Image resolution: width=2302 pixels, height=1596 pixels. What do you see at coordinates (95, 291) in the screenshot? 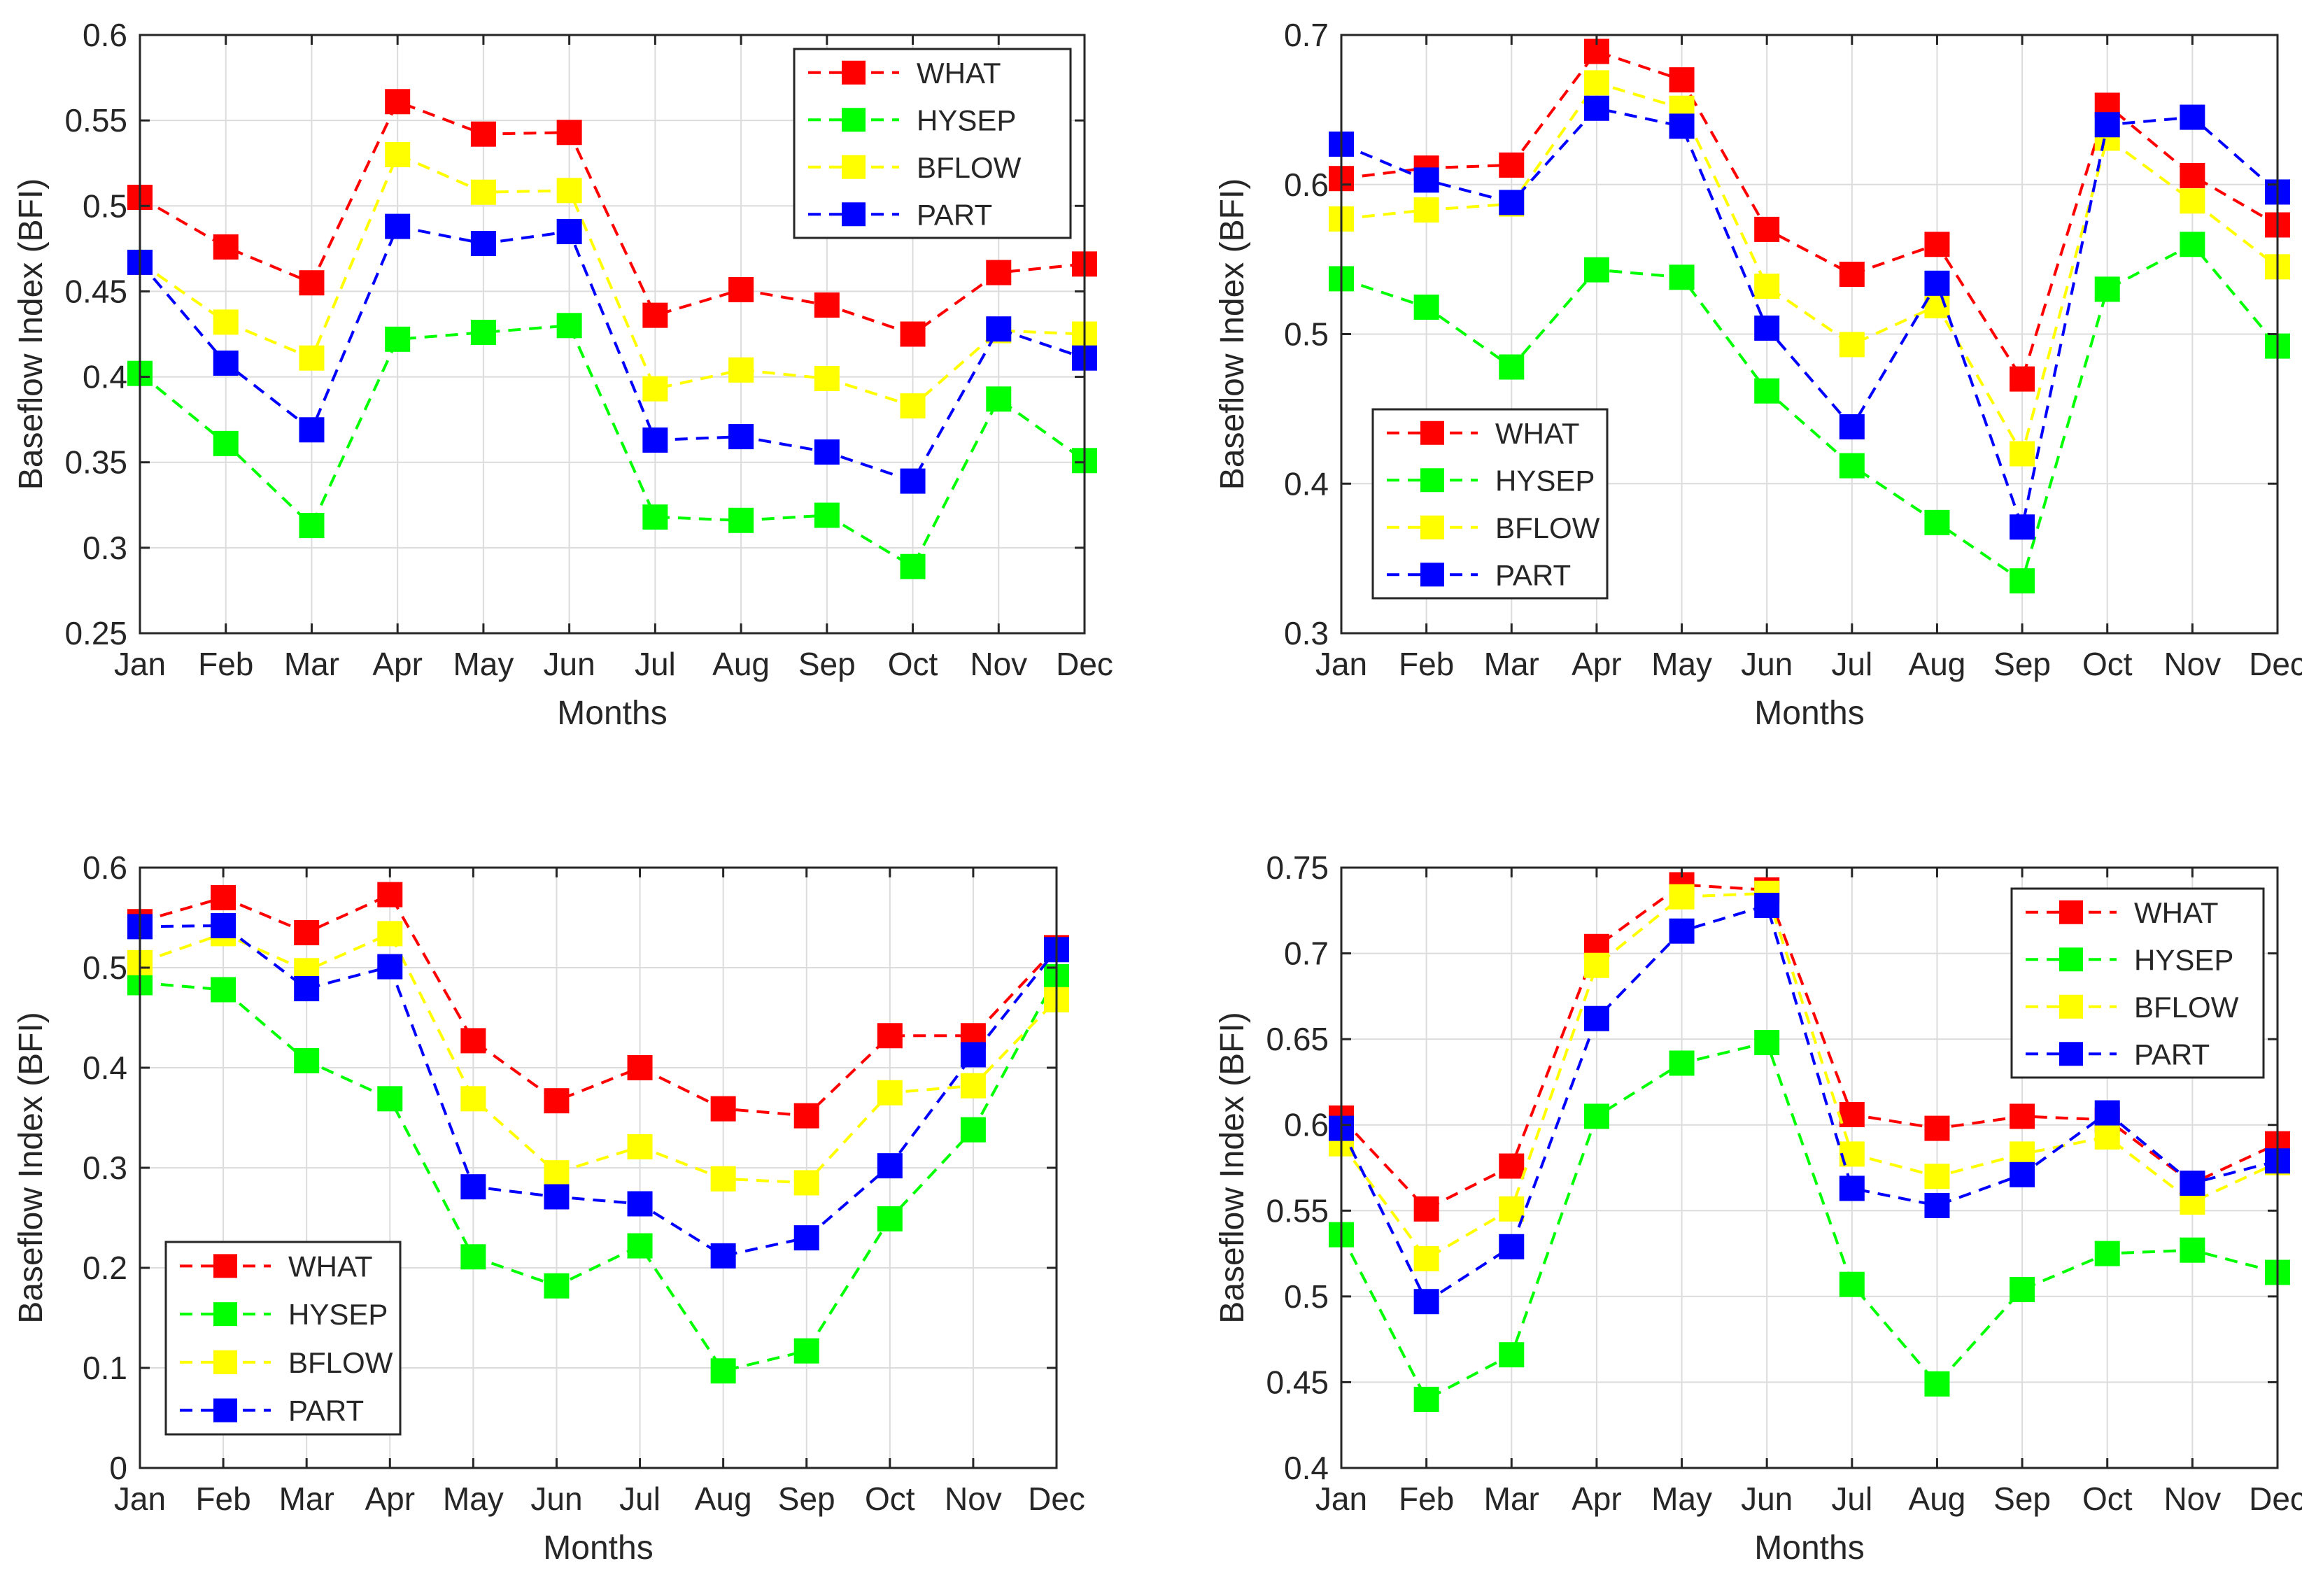
I see `y-tick-label: 0.45` at bounding box center [95, 291].